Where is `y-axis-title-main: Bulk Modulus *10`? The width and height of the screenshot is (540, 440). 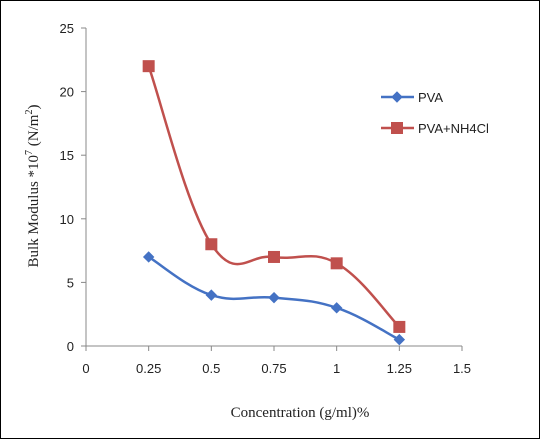 y-axis-title-main: Bulk Modulus *10 is located at coordinates (34, 211).